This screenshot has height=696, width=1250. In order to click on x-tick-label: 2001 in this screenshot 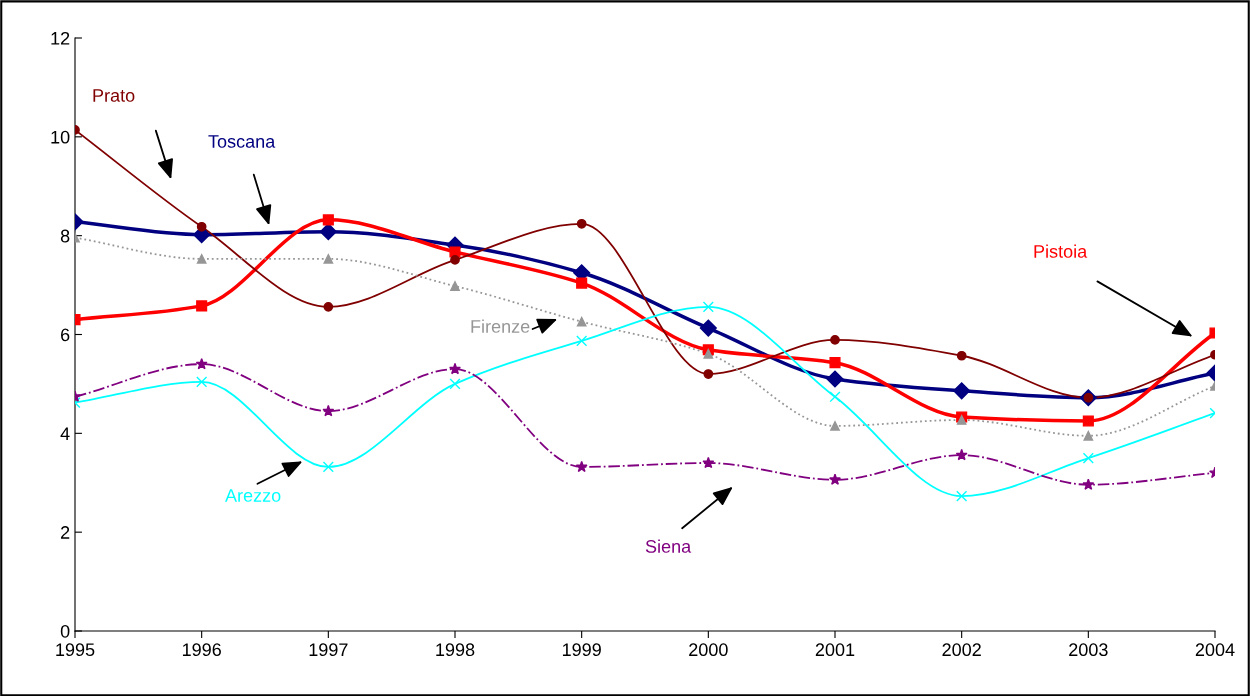, I will do `click(835, 650)`.